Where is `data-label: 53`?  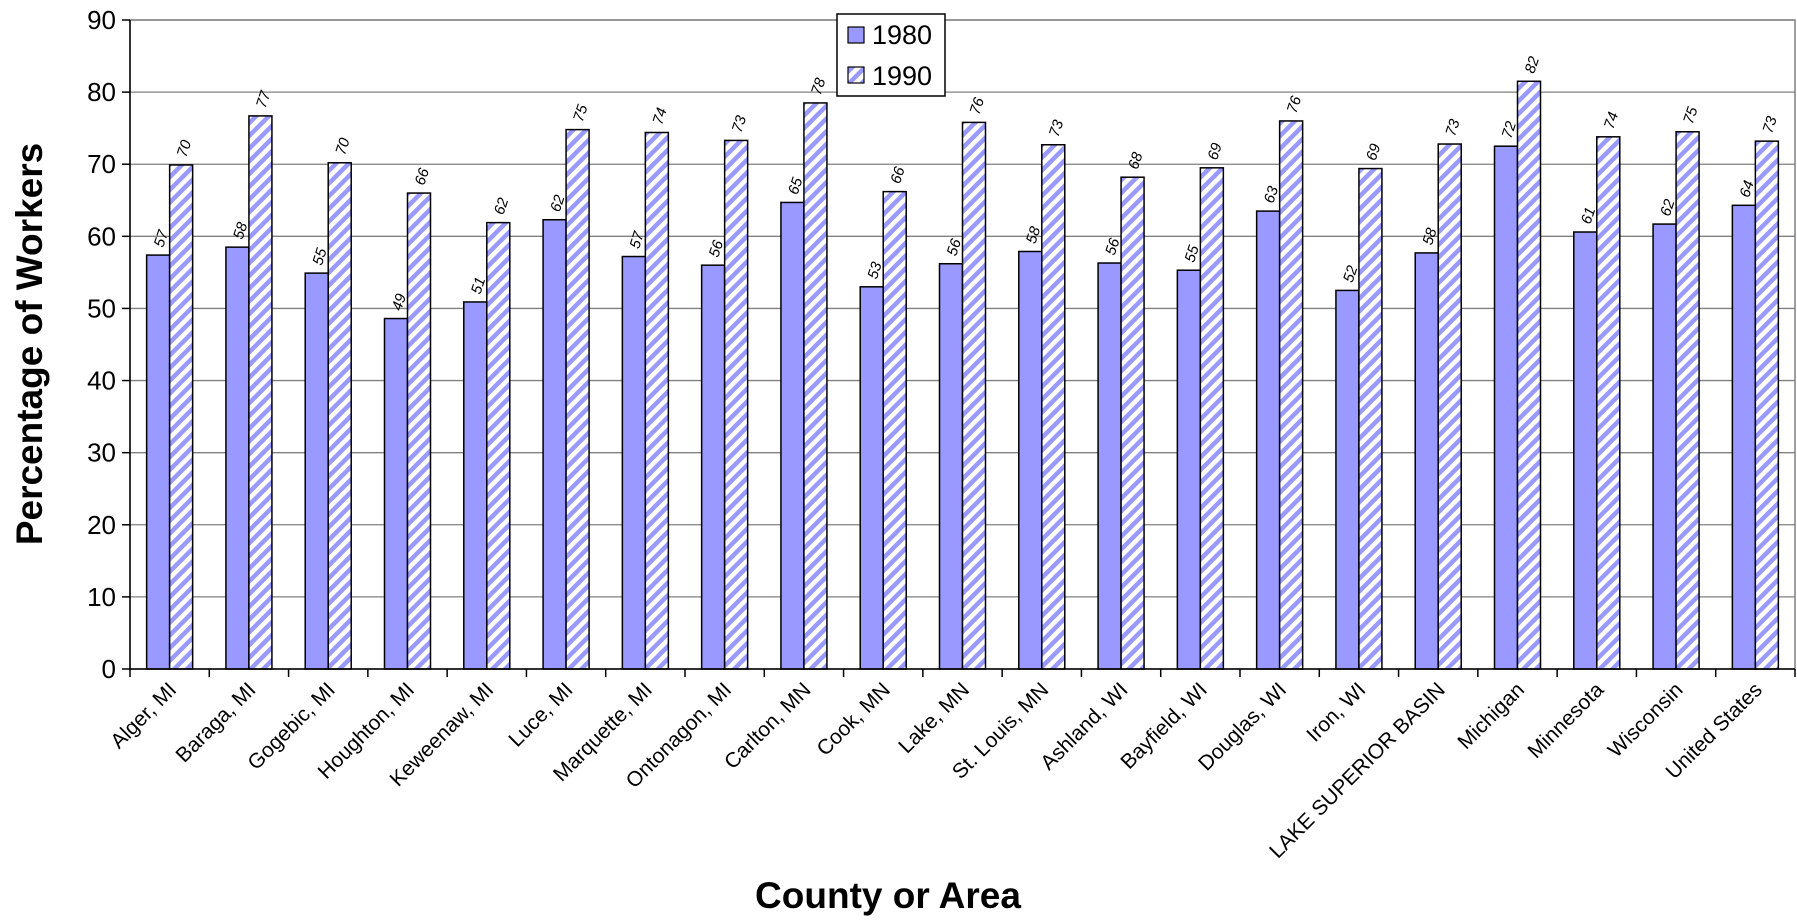
data-label: 53 is located at coordinates (875, 270).